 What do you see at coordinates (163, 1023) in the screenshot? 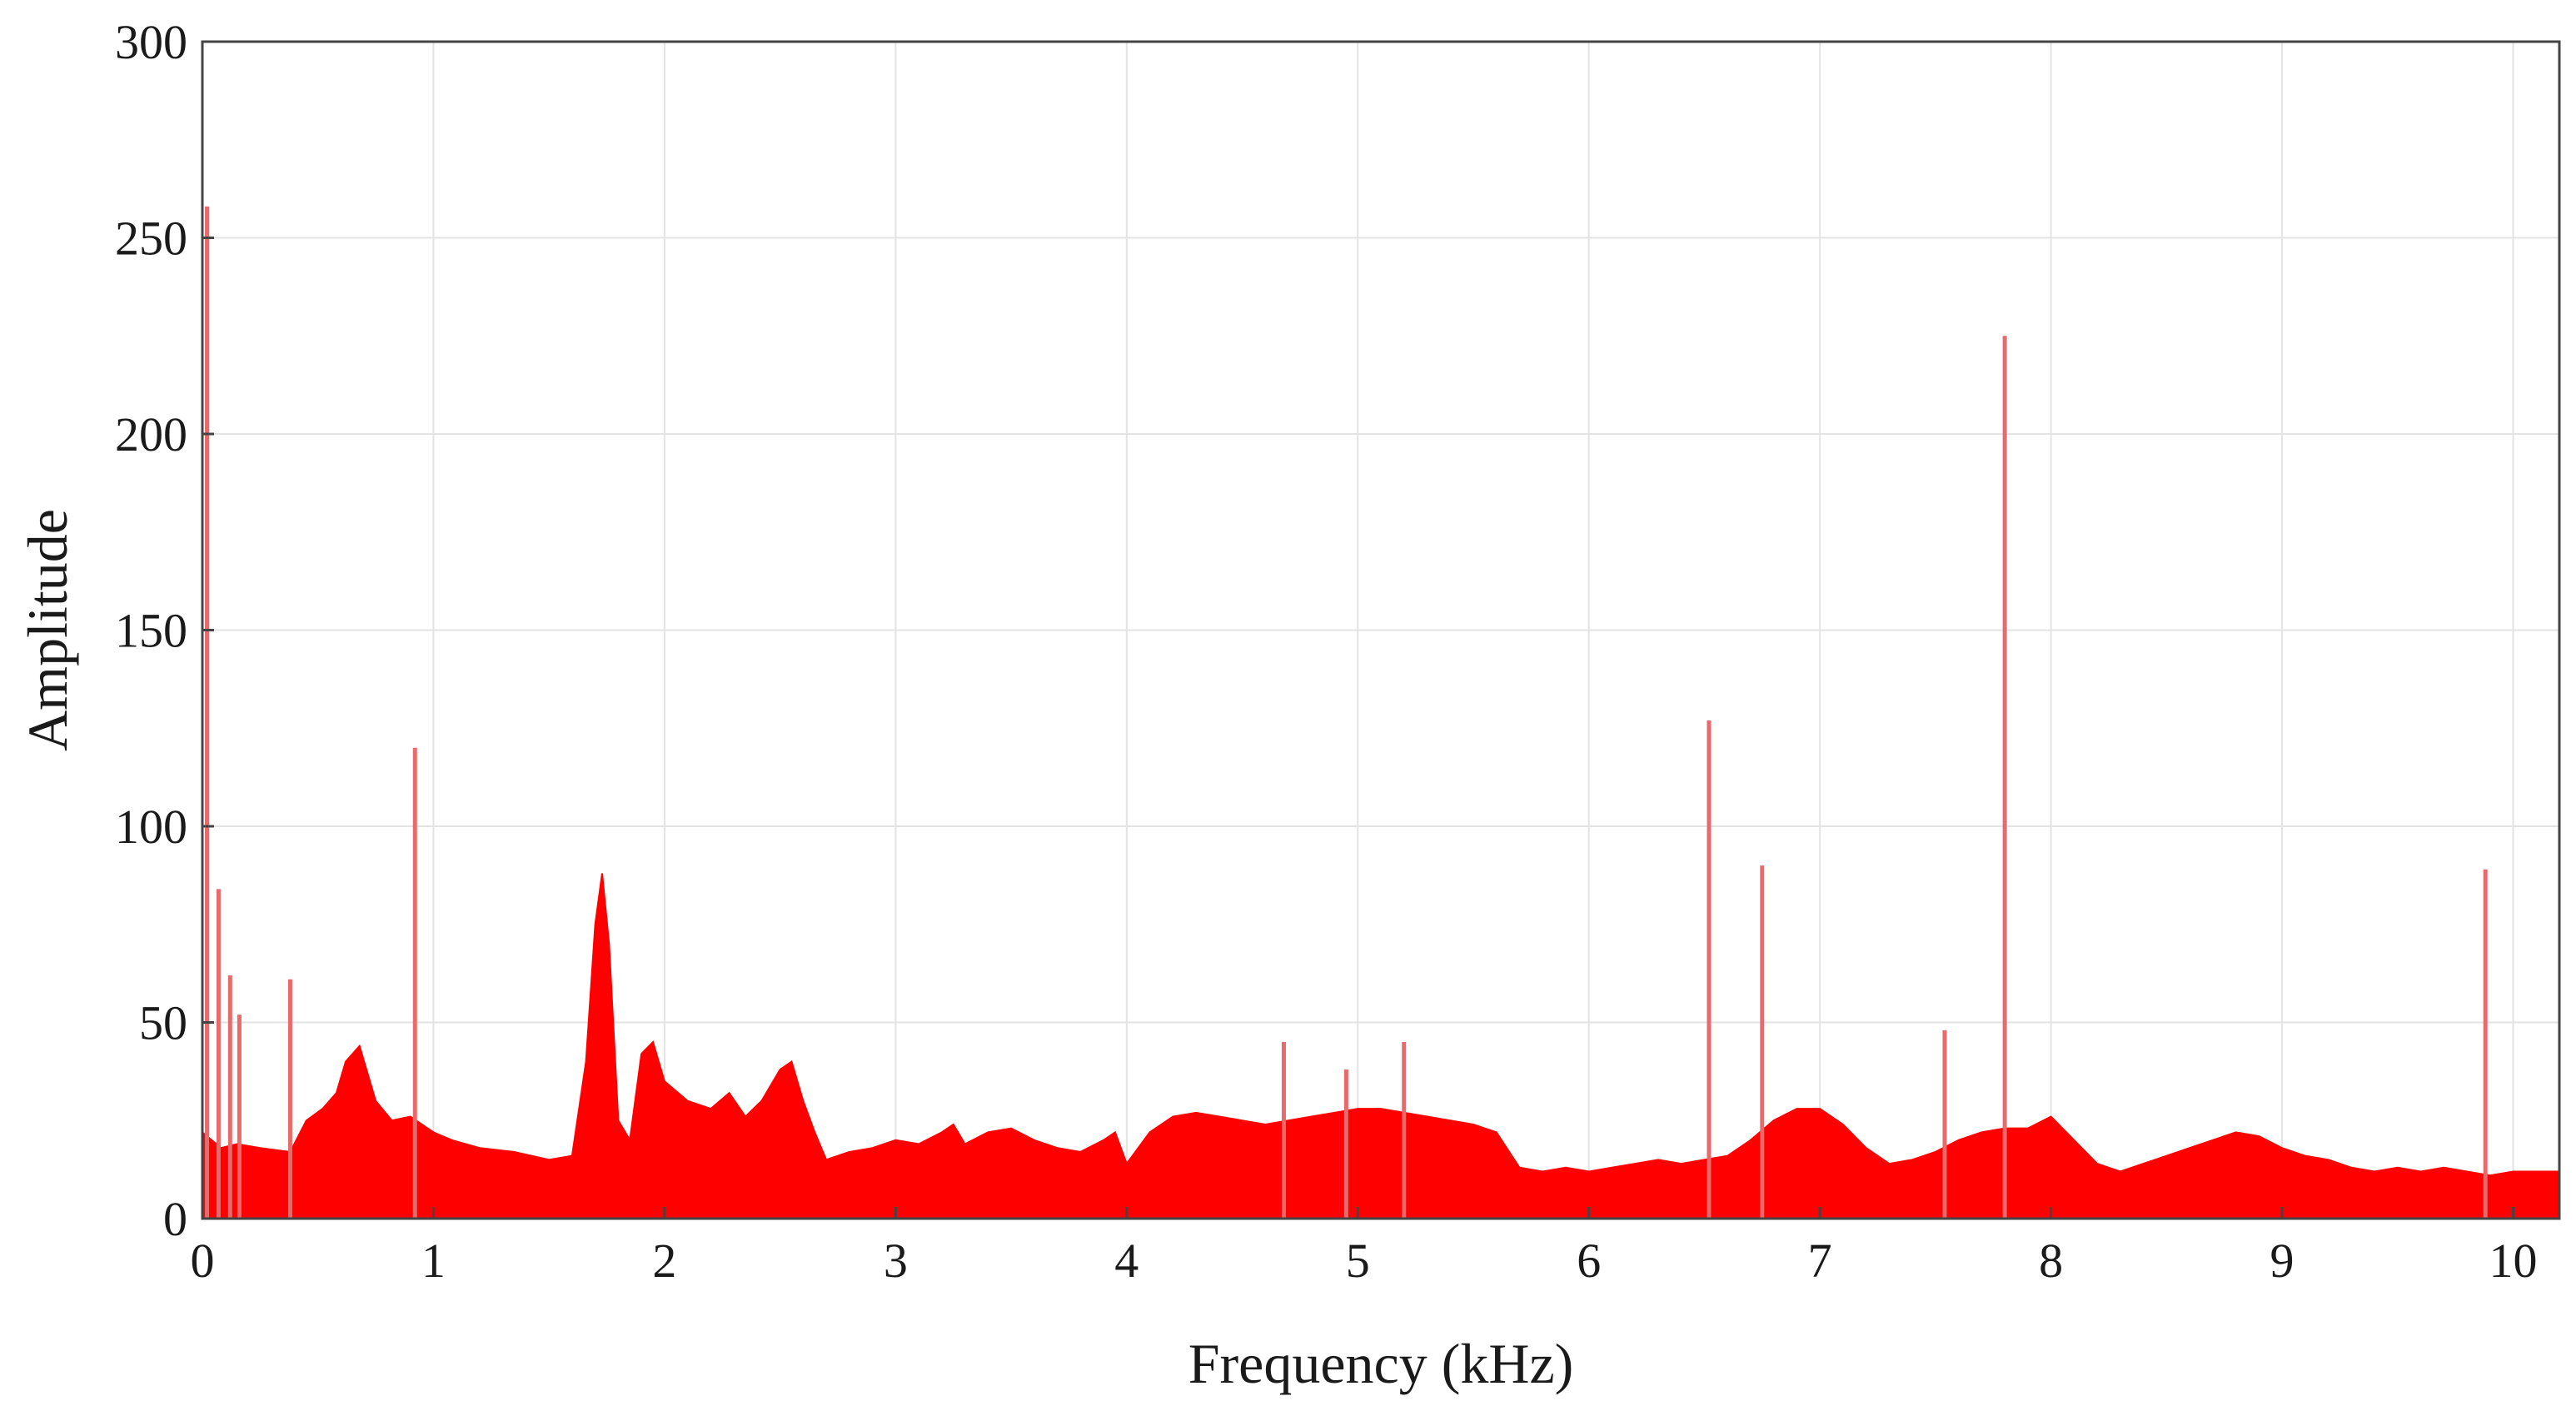
I see `y-tick-label-1: 50` at bounding box center [163, 1023].